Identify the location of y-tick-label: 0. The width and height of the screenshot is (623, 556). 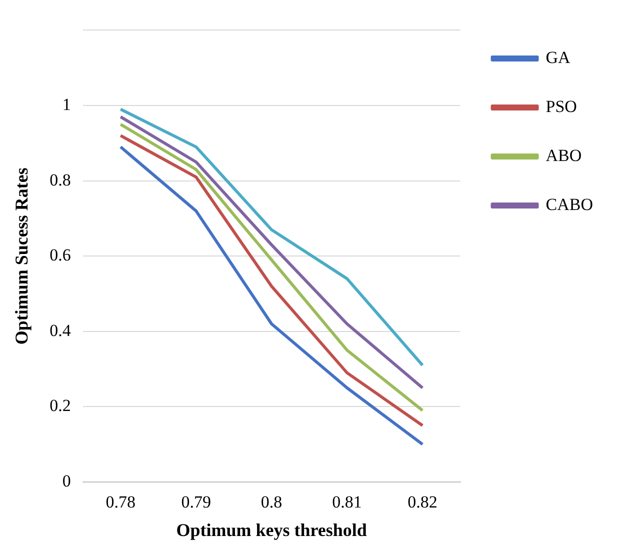
(66, 480).